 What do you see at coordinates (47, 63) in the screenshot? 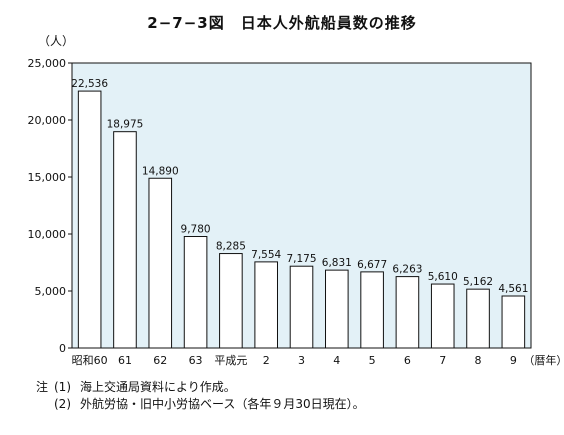
I see `y-tick-label: 25,000` at bounding box center [47, 63].